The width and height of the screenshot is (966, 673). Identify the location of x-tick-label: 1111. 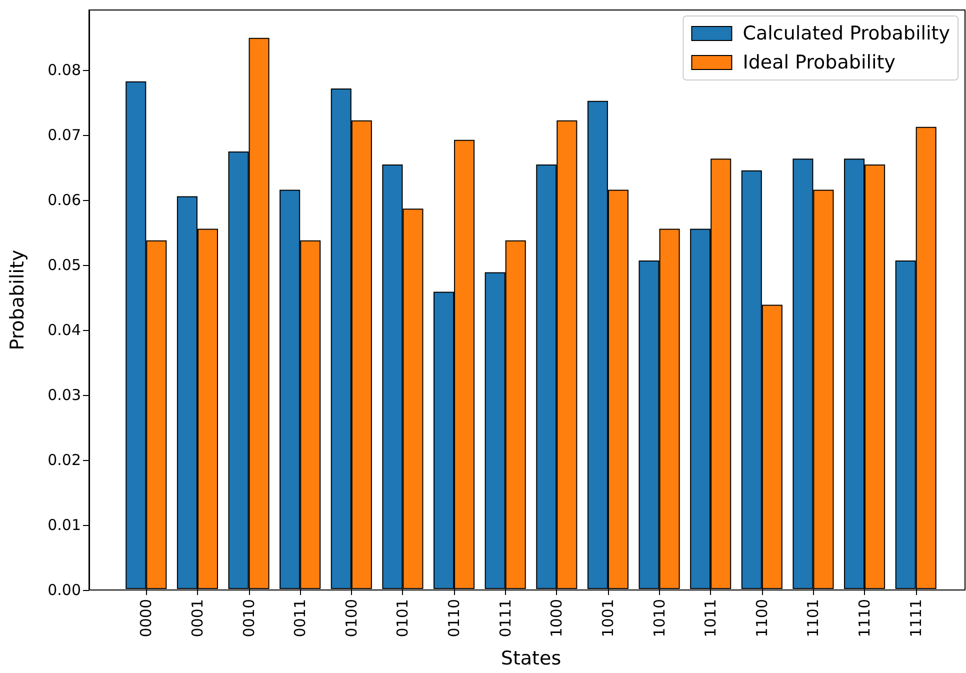
(915, 618).